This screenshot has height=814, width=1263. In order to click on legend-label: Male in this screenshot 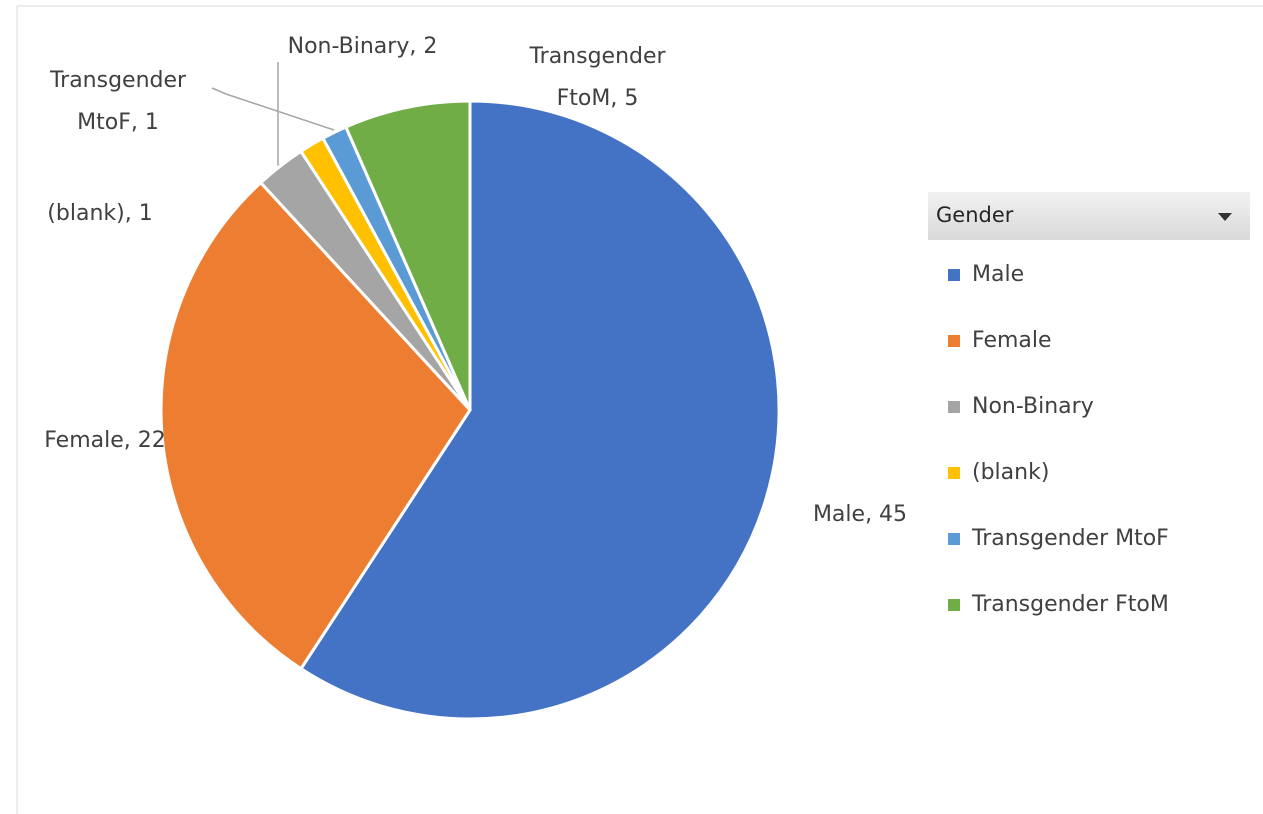, I will do `click(998, 274)`.